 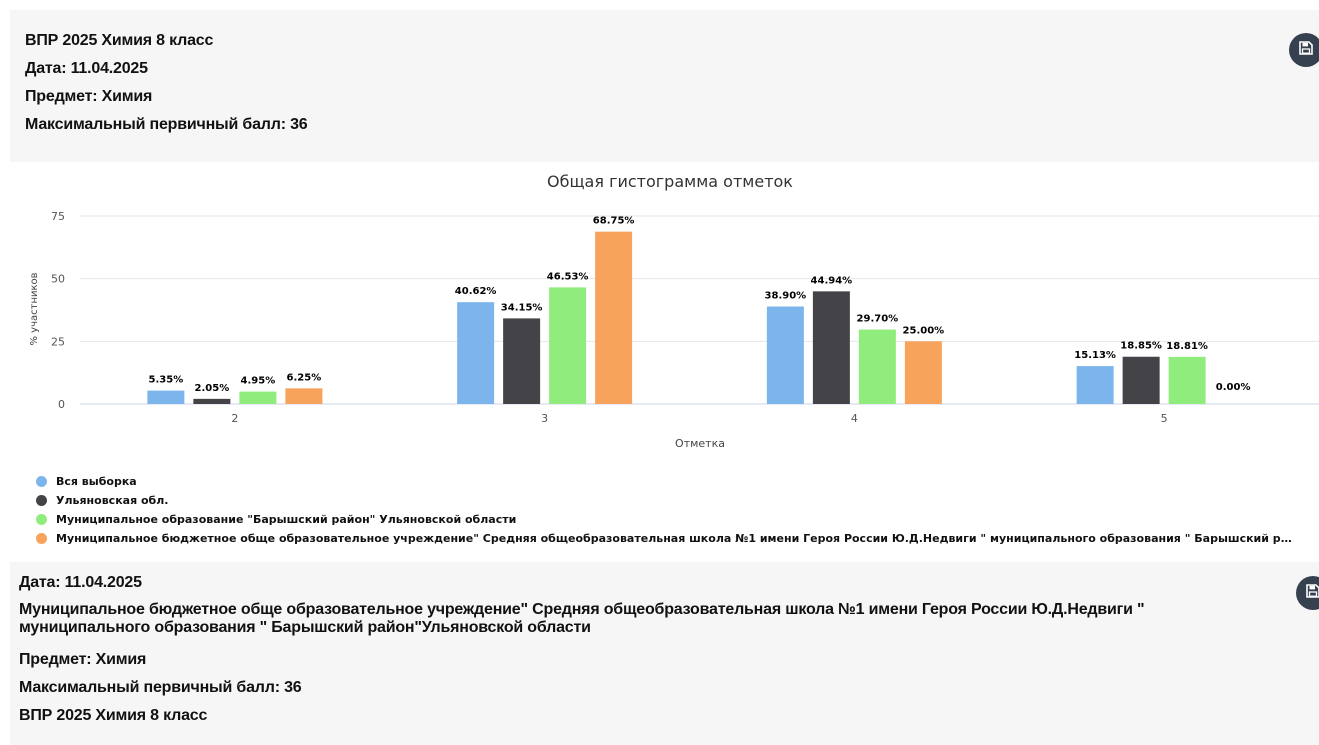 I want to click on data-label: 4.95%, so click(x=258, y=381).